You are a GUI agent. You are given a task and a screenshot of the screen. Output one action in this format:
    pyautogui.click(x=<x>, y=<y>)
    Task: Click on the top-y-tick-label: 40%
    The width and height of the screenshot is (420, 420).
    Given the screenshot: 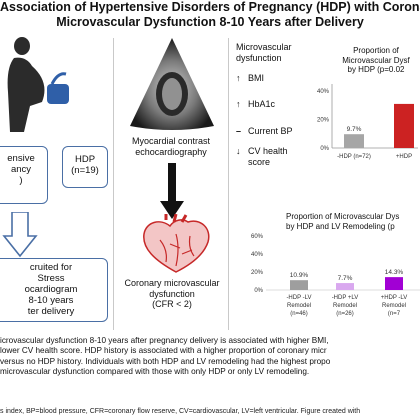 What is the action you would take?
    pyautogui.click(x=323, y=92)
    